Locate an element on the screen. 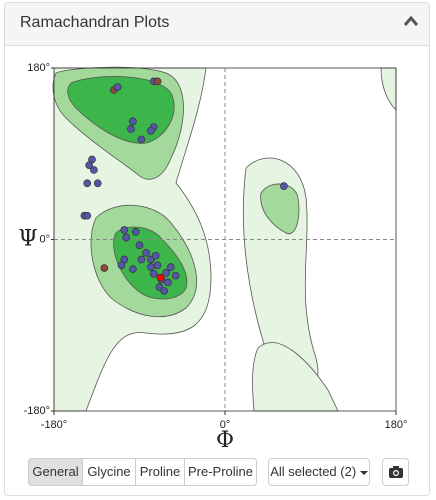 The width and height of the screenshot is (436, 500). x-tick-label: -180° is located at coordinates (54, 425).